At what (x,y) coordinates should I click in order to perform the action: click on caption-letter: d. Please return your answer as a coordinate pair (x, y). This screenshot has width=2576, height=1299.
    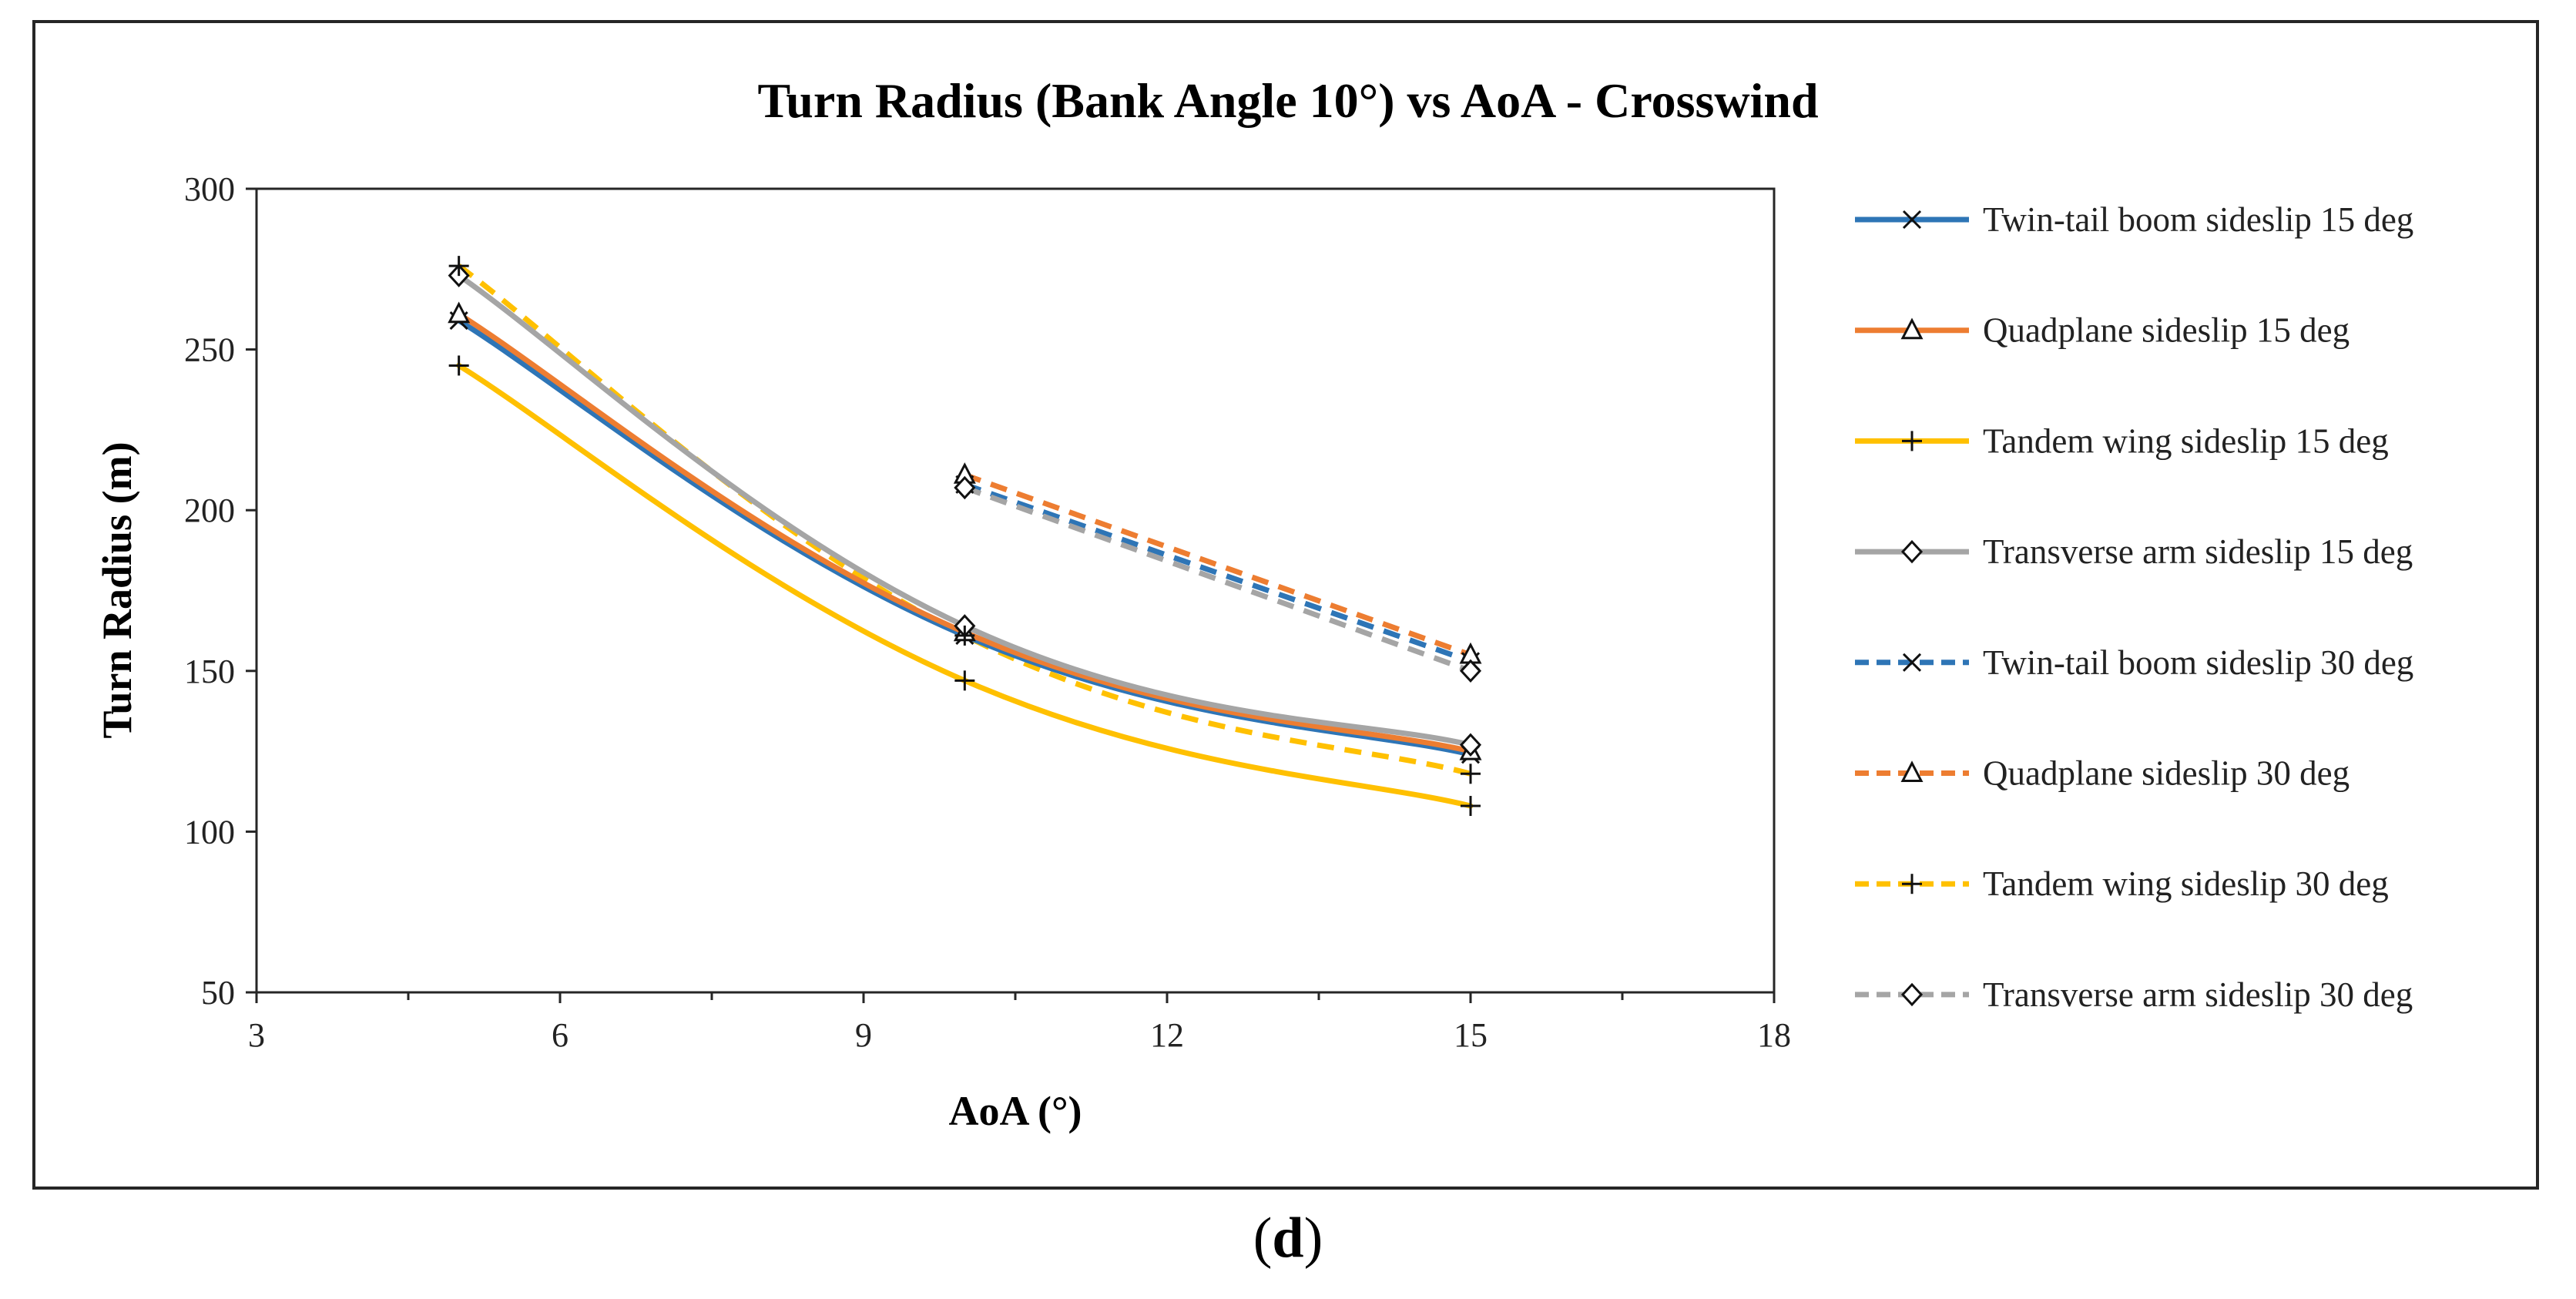
    Looking at the image, I should click on (1288, 1238).